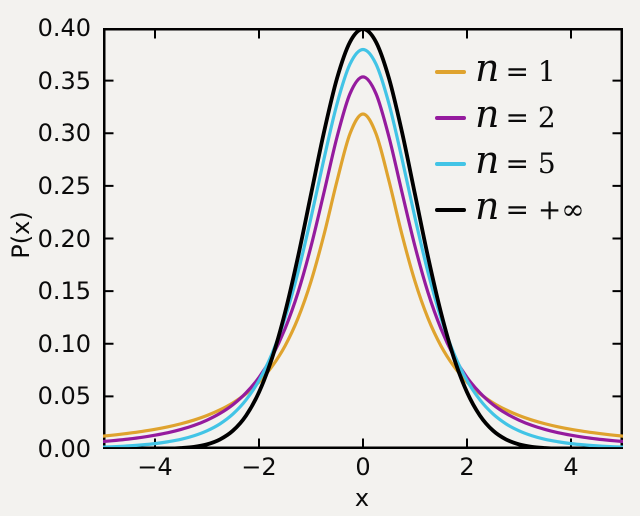 The height and width of the screenshot is (516, 640). I want to click on legend-entry-3: n = 5, so click(510, 164).